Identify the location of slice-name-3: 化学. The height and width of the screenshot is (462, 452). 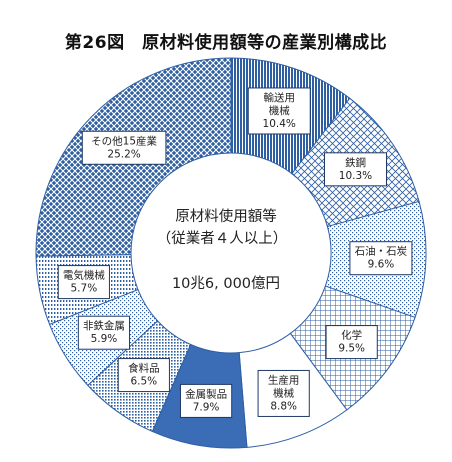
(351, 335).